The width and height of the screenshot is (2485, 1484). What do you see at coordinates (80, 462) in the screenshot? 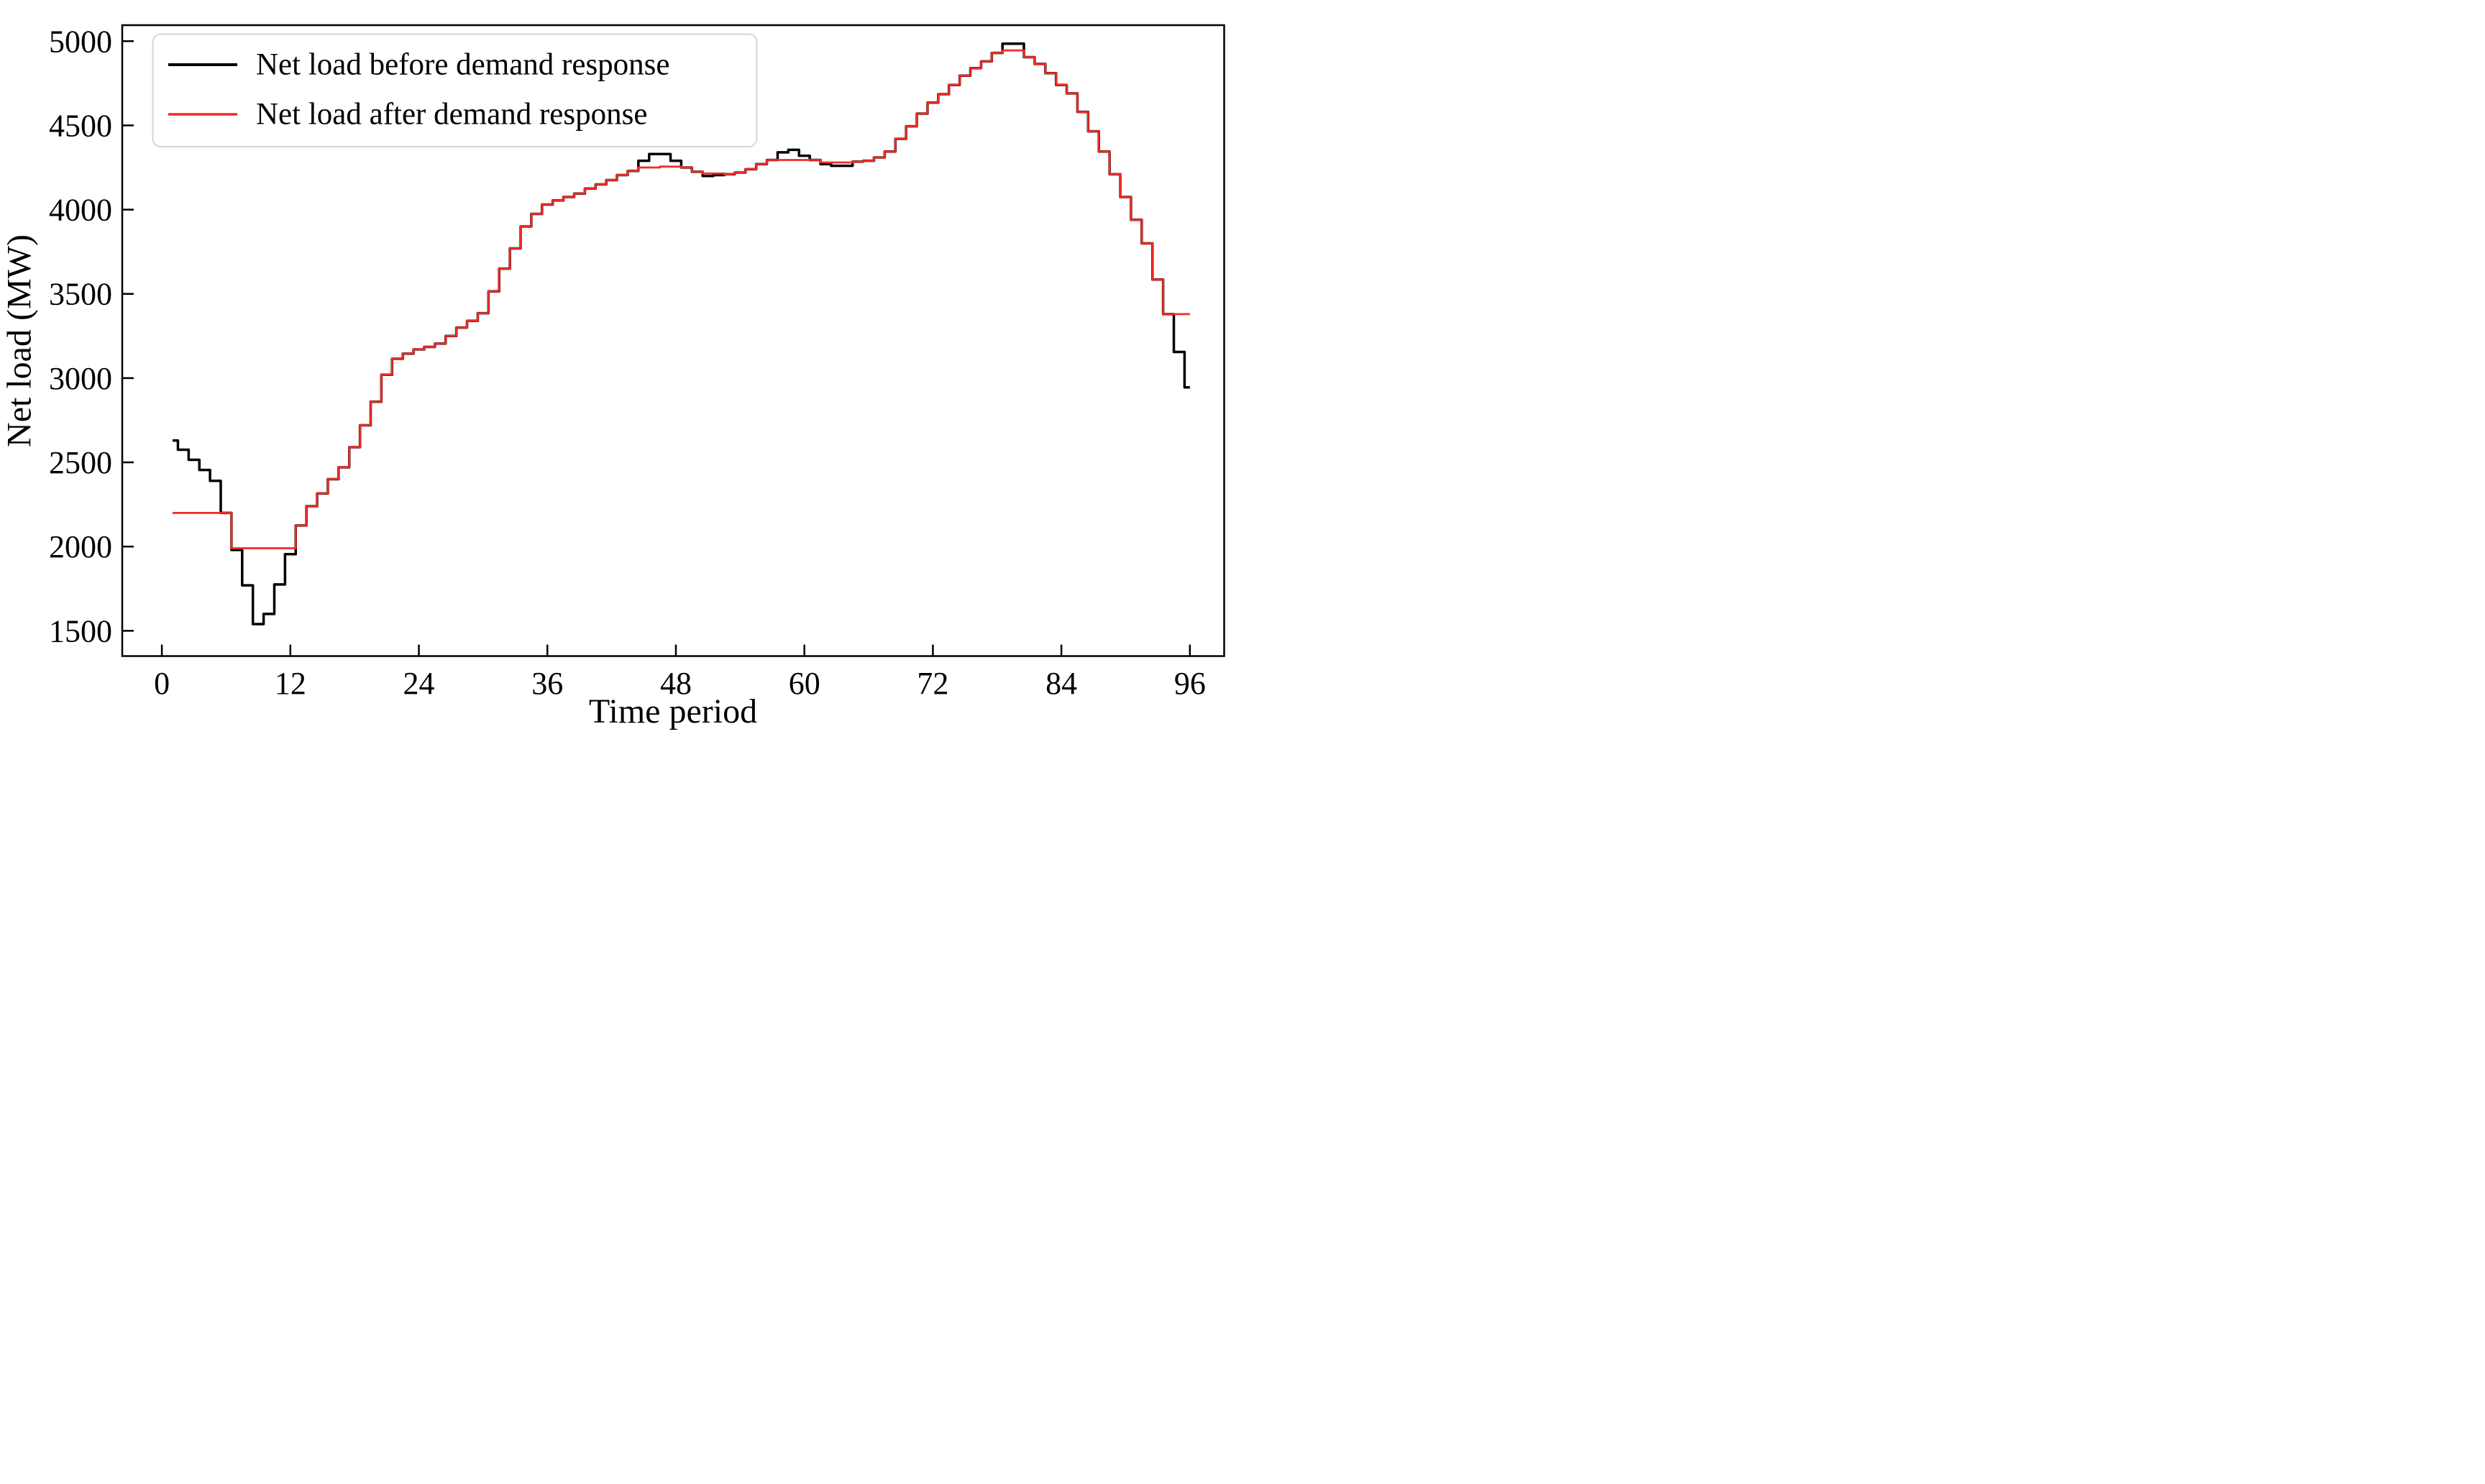
I see `y-tick-label: 2500` at bounding box center [80, 462].